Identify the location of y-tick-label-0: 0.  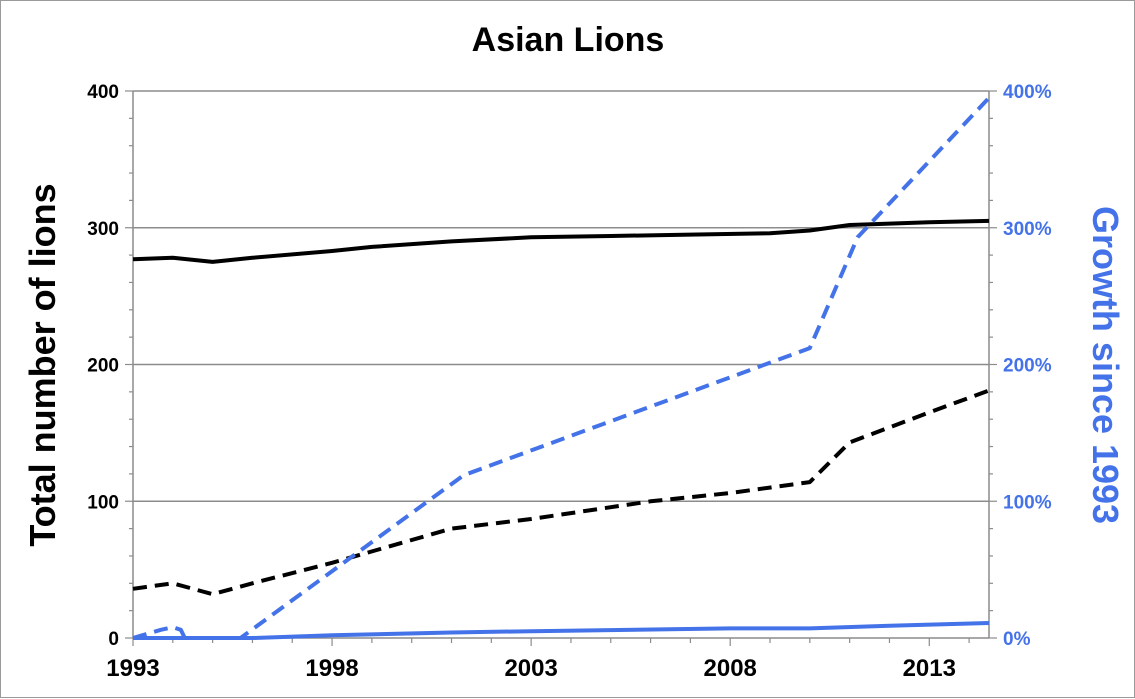
(113, 639).